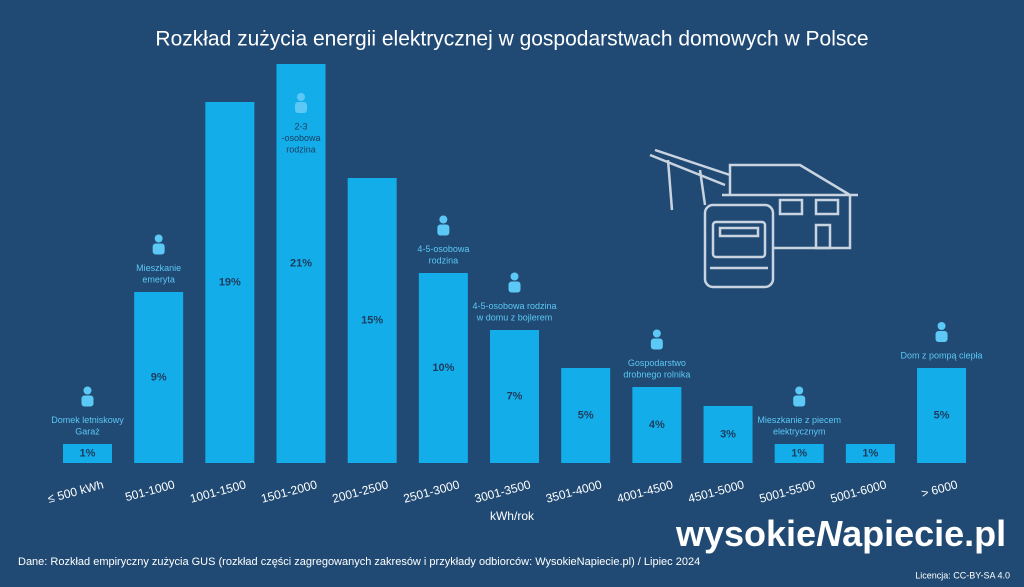 The image size is (1024, 587). What do you see at coordinates (87, 431) in the screenshot?
I see `annotation: Garaż` at bounding box center [87, 431].